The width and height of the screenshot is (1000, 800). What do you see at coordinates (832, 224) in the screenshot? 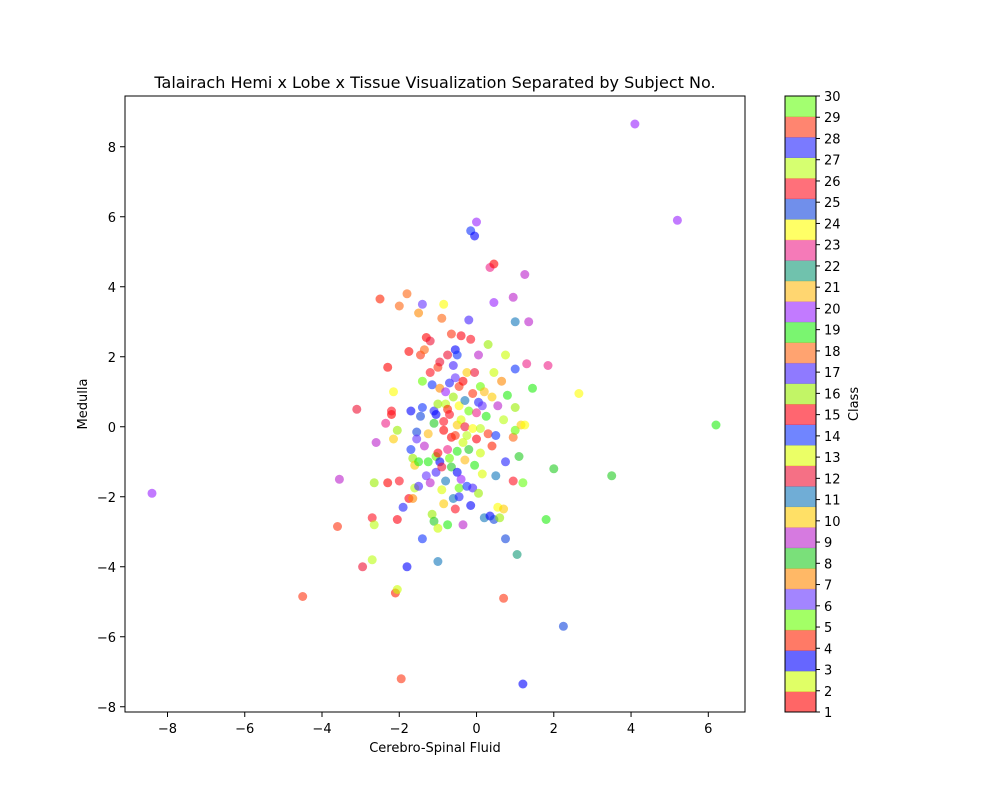
I see `colorbar-tick-label: 24` at bounding box center [832, 224].